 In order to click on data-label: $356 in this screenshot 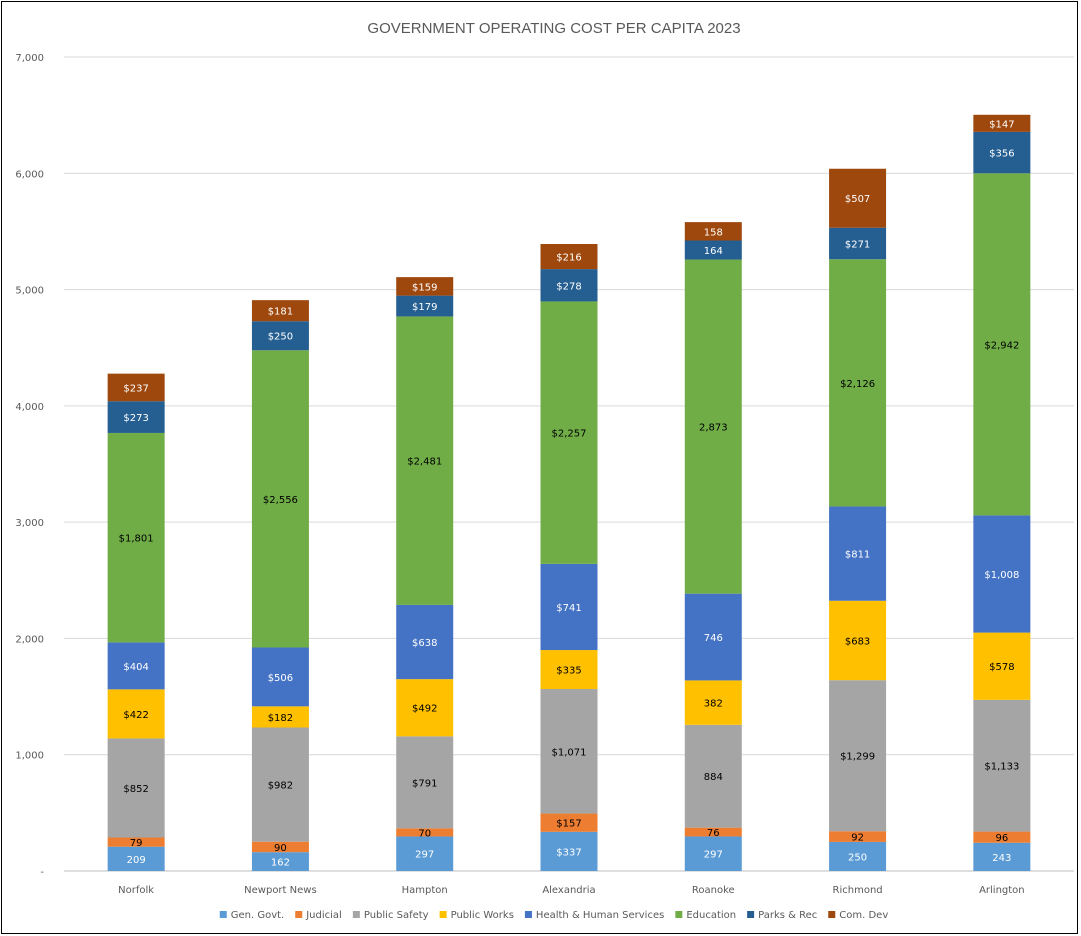, I will do `click(1001, 154)`.